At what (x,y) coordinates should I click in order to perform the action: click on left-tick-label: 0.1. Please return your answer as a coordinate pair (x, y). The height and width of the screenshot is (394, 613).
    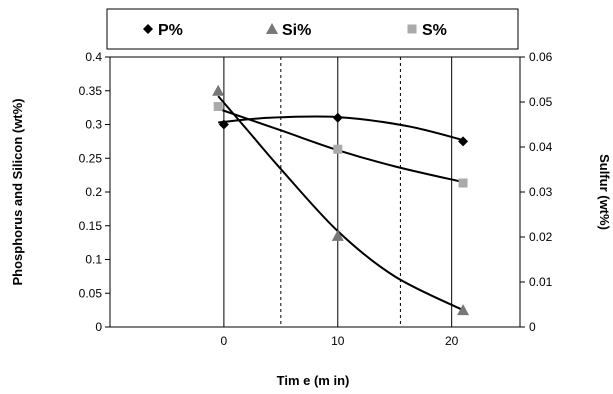
    Looking at the image, I should click on (93, 260).